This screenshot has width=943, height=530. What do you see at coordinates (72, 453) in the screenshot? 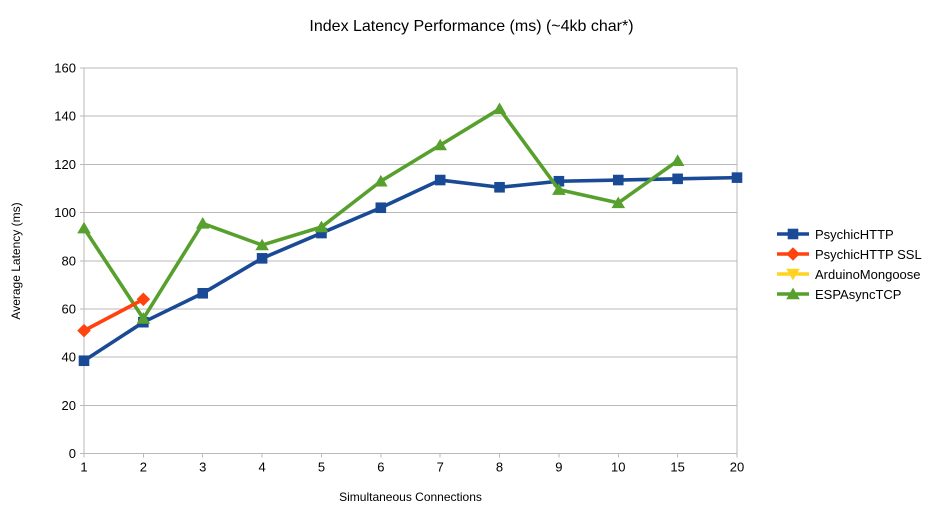
I see `y-tick-label: 0` at bounding box center [72, 453].